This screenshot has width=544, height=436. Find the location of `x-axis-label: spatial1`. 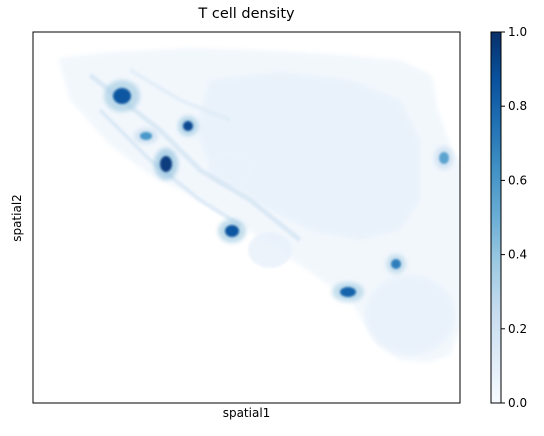

x-axis-label: spatial1 is located at coordinates (246, 413).